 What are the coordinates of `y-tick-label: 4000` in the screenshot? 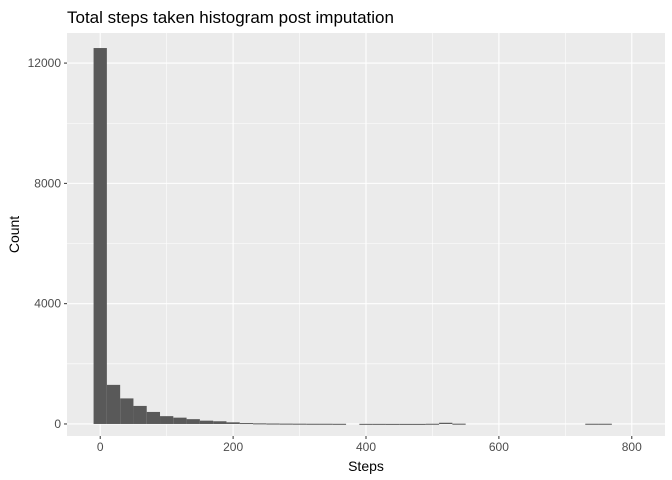 It's located at (47, 304).